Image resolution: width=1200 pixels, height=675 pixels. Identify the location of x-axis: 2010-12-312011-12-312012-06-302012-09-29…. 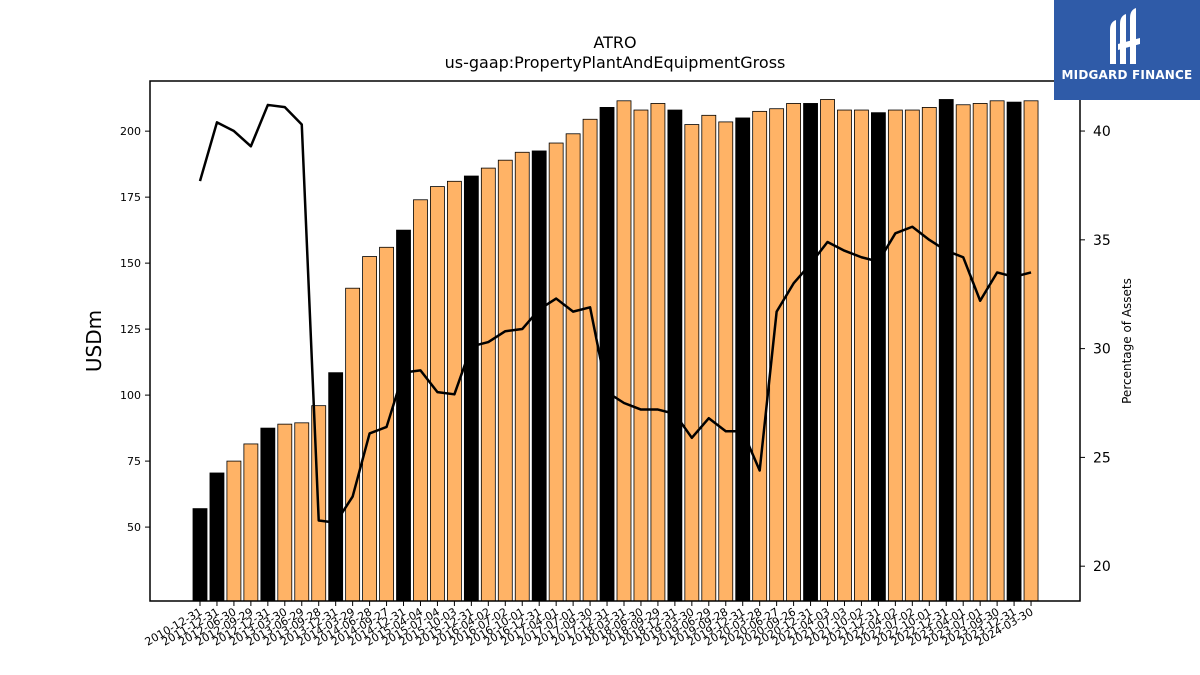
(589, 625).